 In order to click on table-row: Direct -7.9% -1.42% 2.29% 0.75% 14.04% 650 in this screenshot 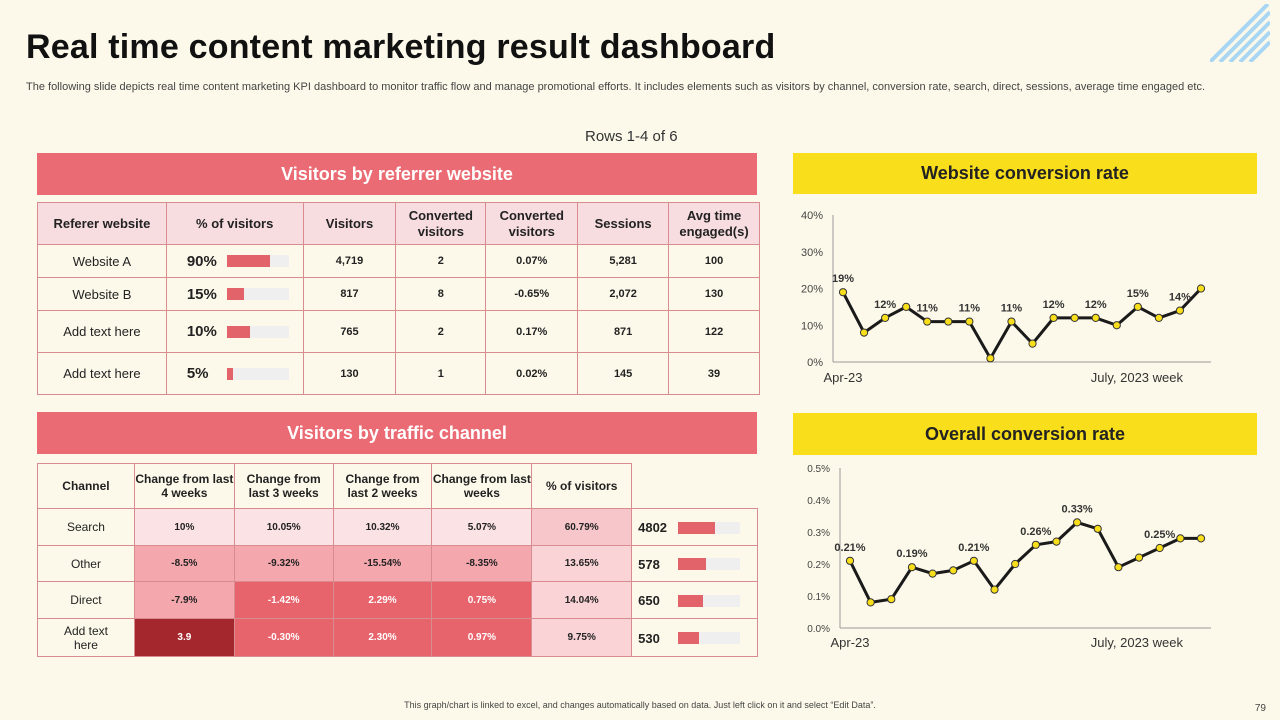, I will do `click(397, 600)`.